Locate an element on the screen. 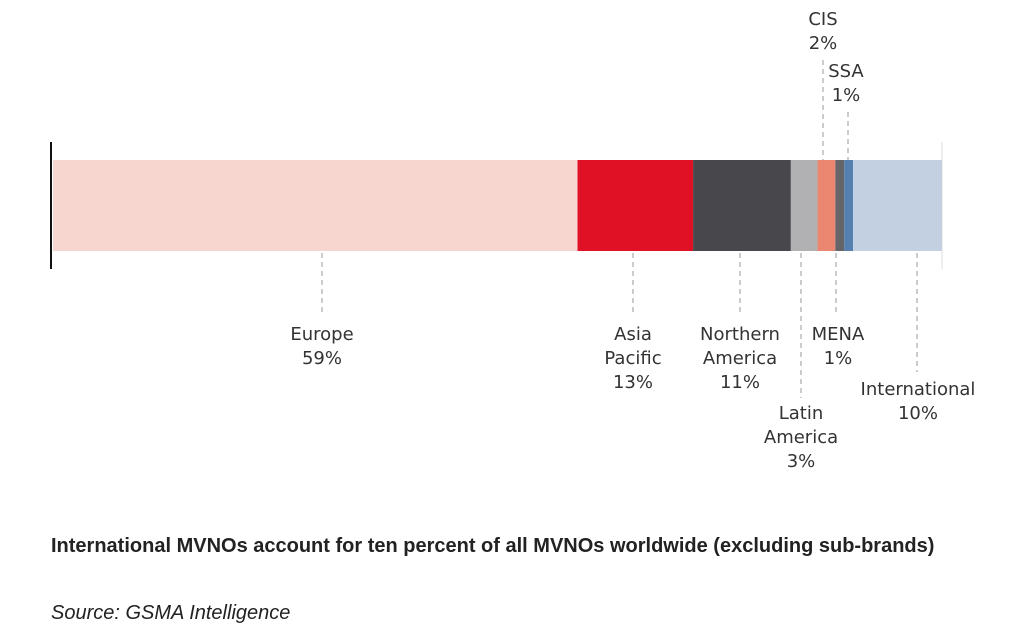 The height and width of the screenshot is (640, 1024). segment-label-europe: Europe 59% is located at coordinates (321, 346).